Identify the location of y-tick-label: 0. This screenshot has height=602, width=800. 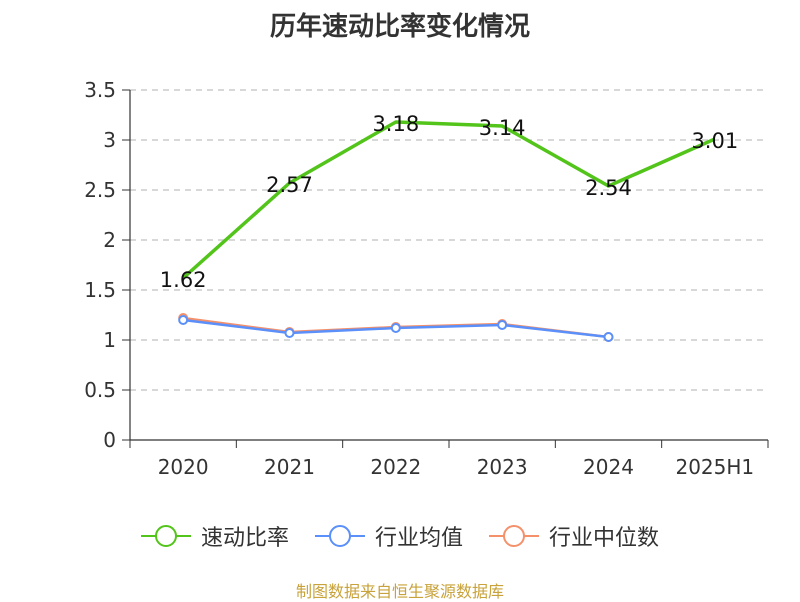
(109, 440).